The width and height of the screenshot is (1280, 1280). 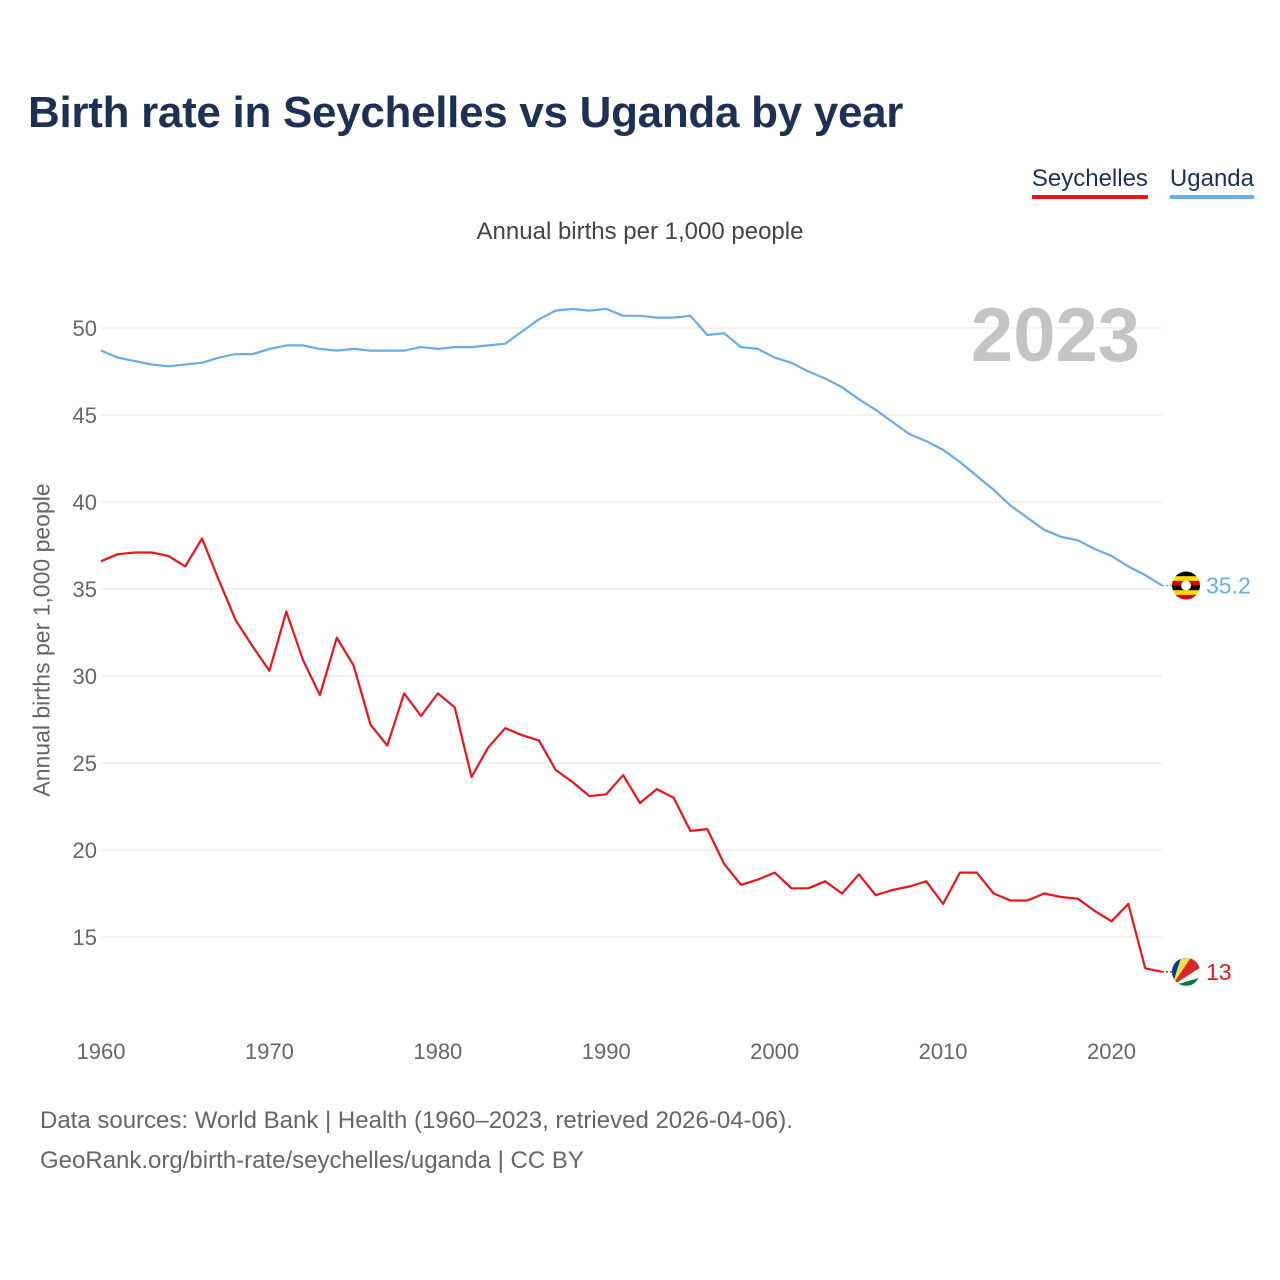 What do you see at coordinates (85, 502) in the screenshot?
I see `y-tick-label: 40` at bounding box center [85, 502].